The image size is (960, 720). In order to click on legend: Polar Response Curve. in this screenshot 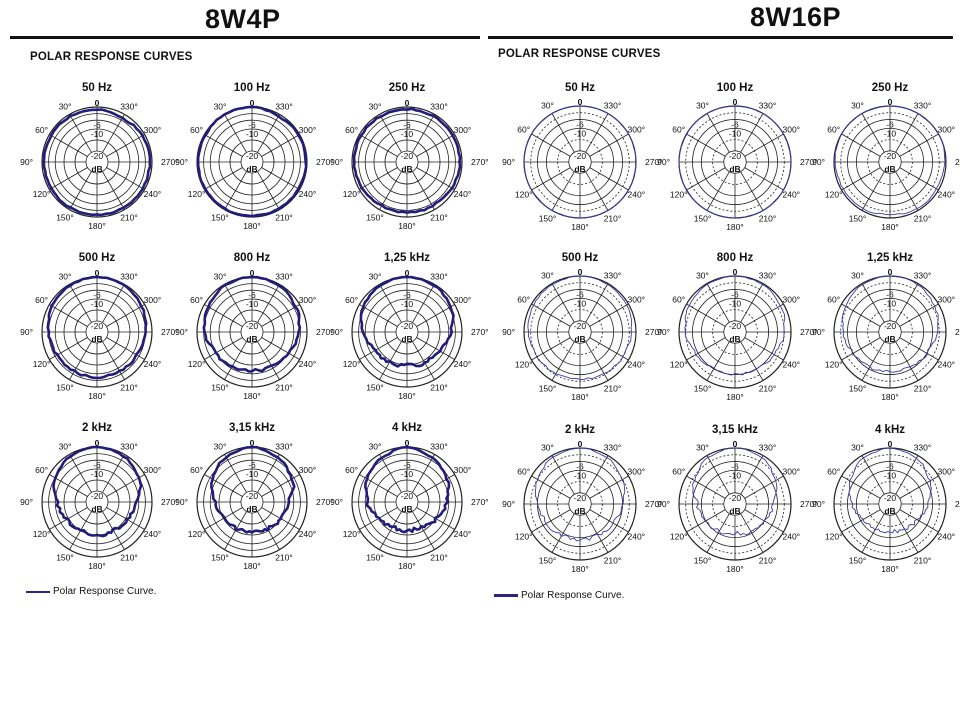, I will do `click(559, 595)`.